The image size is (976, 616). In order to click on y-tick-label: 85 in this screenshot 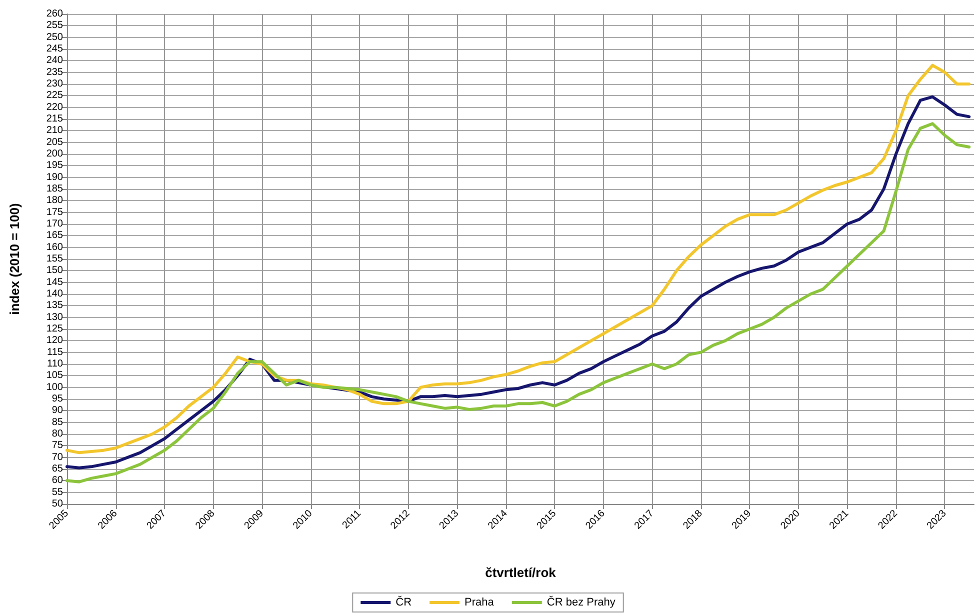, I will do `click(58, 422)`.